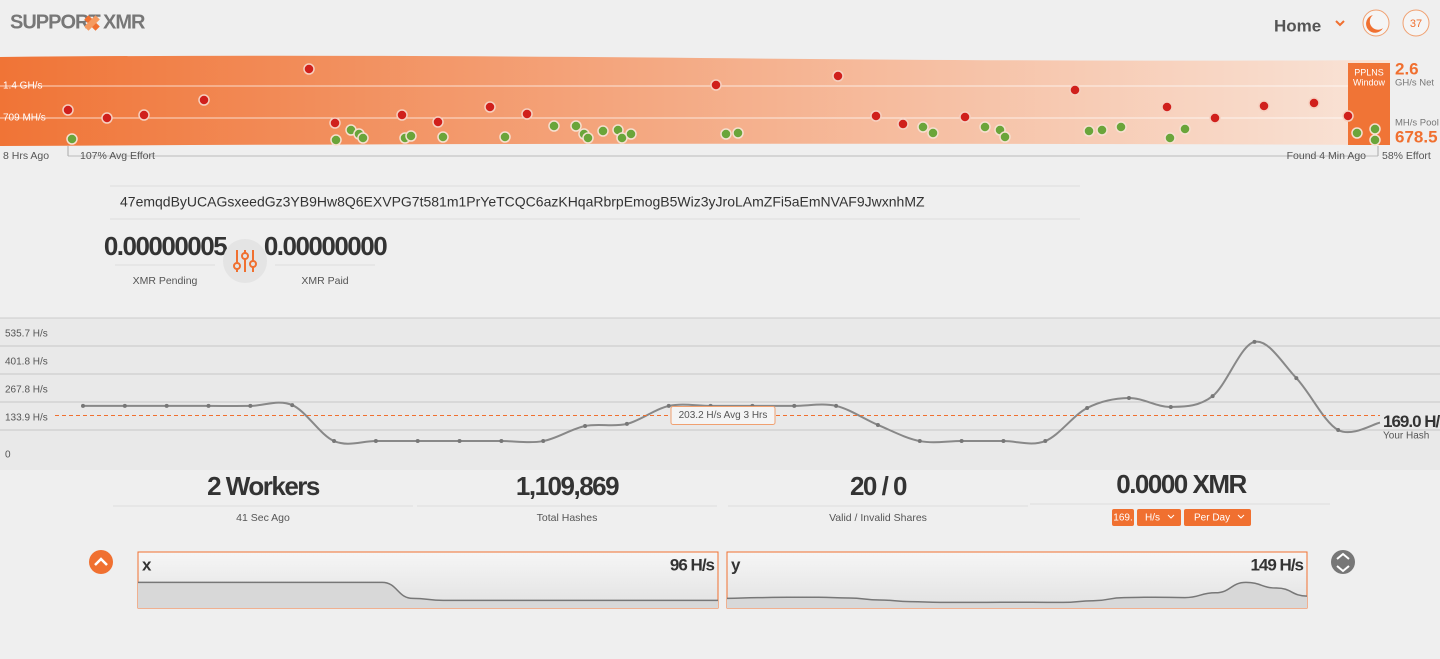 The height and width of the screenshot is (659, 1440). I want to click on unit-select, so click(1159, 517).